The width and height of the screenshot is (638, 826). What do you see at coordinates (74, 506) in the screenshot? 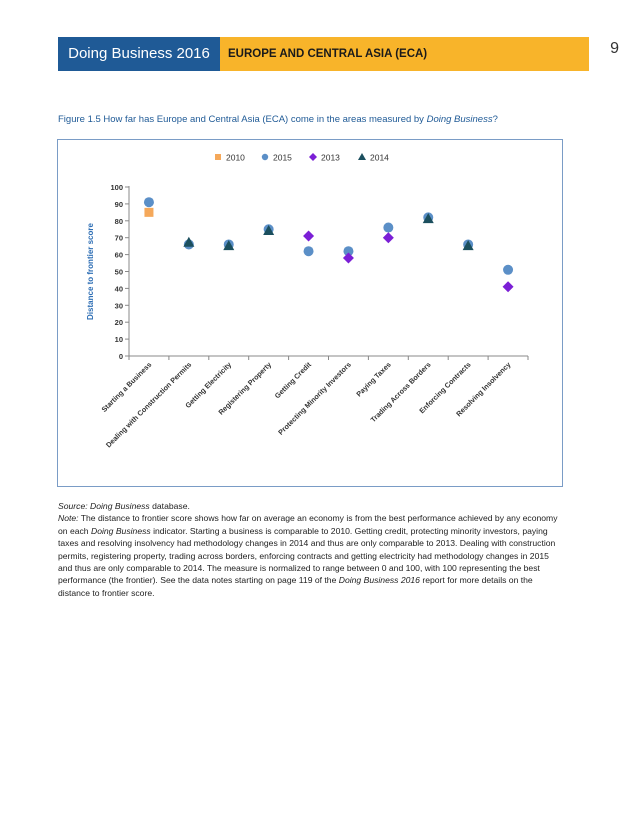
I see `source-label: Source:` at bounding box center [74, 506].